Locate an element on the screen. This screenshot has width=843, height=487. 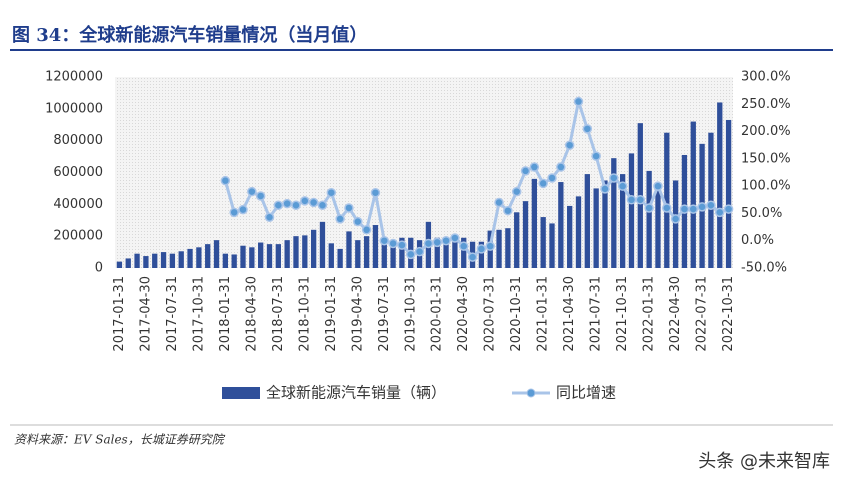
watermark: 头条 @未来智库 is located at coordinates (764, 461).